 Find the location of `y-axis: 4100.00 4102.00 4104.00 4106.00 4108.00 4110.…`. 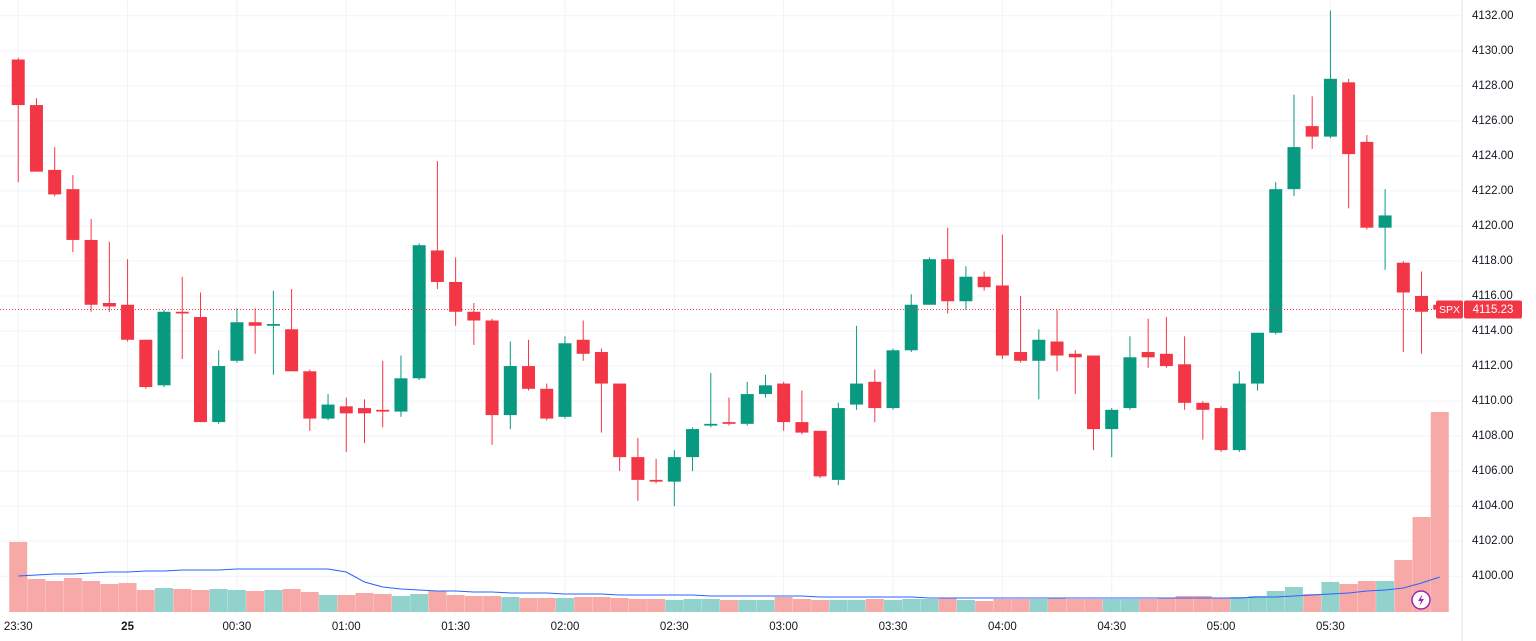

y-axis: 4100.00 4102.00 4104.00 4106.00 4108.00 4110.… is located at coordinates (1493, 296).